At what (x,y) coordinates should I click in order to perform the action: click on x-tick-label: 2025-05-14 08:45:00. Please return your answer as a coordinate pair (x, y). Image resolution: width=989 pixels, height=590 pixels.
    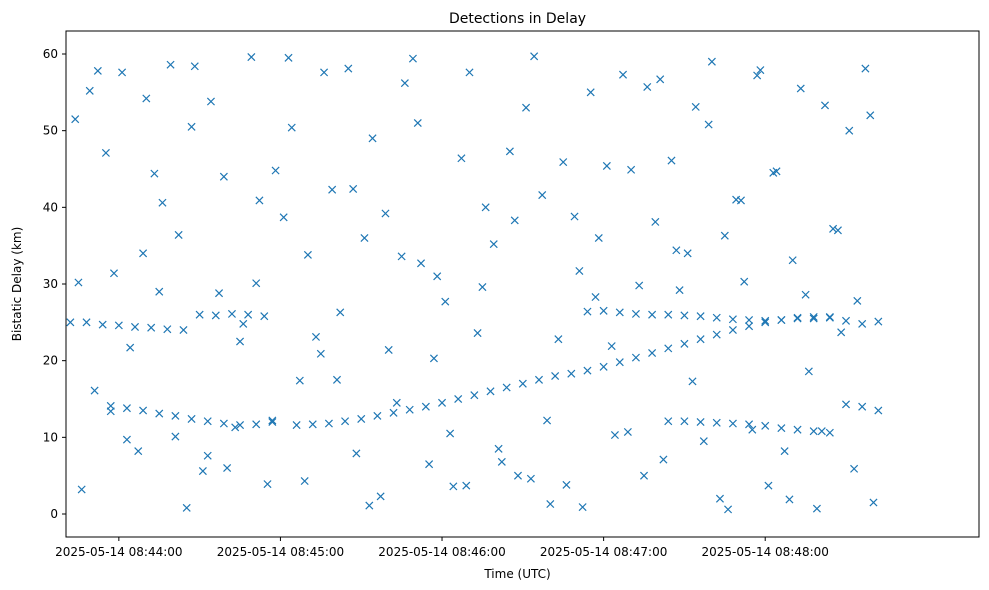
    Looking at the image, I should click on (280, 552).